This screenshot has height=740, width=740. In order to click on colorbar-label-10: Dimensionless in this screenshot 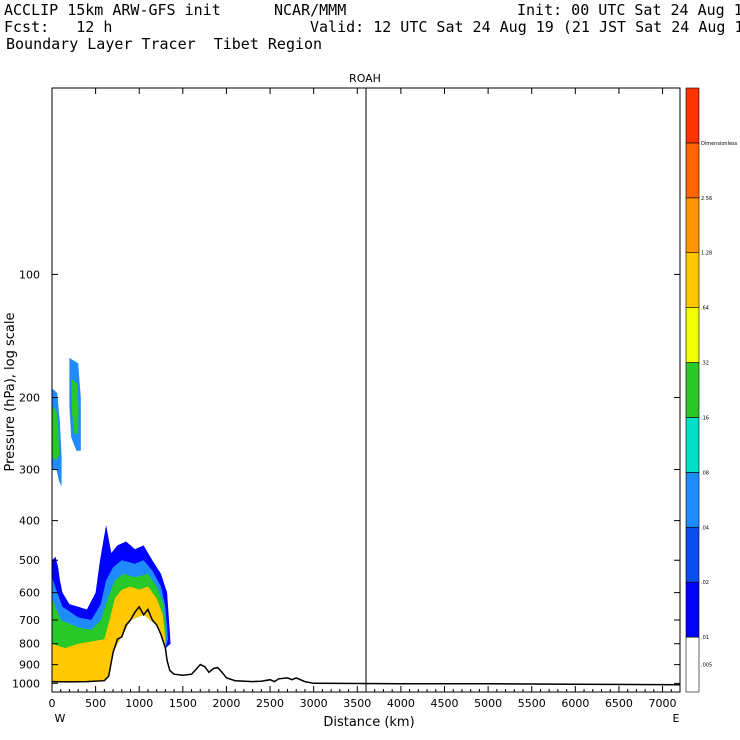, I will do `click(719, 144)`.